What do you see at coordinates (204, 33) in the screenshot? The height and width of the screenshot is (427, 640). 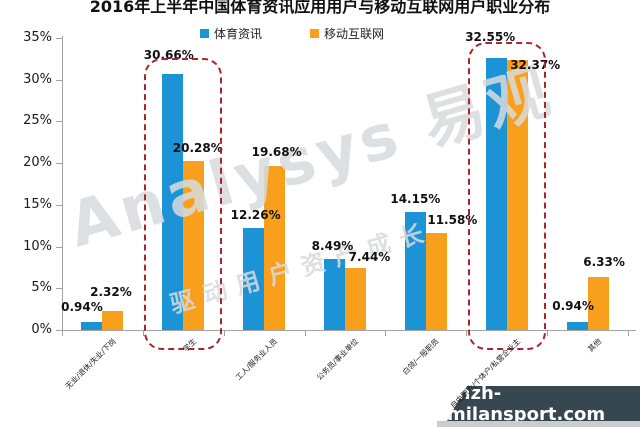 I see `legend-swatch-blue-icon` at bounding box center [204, 33].